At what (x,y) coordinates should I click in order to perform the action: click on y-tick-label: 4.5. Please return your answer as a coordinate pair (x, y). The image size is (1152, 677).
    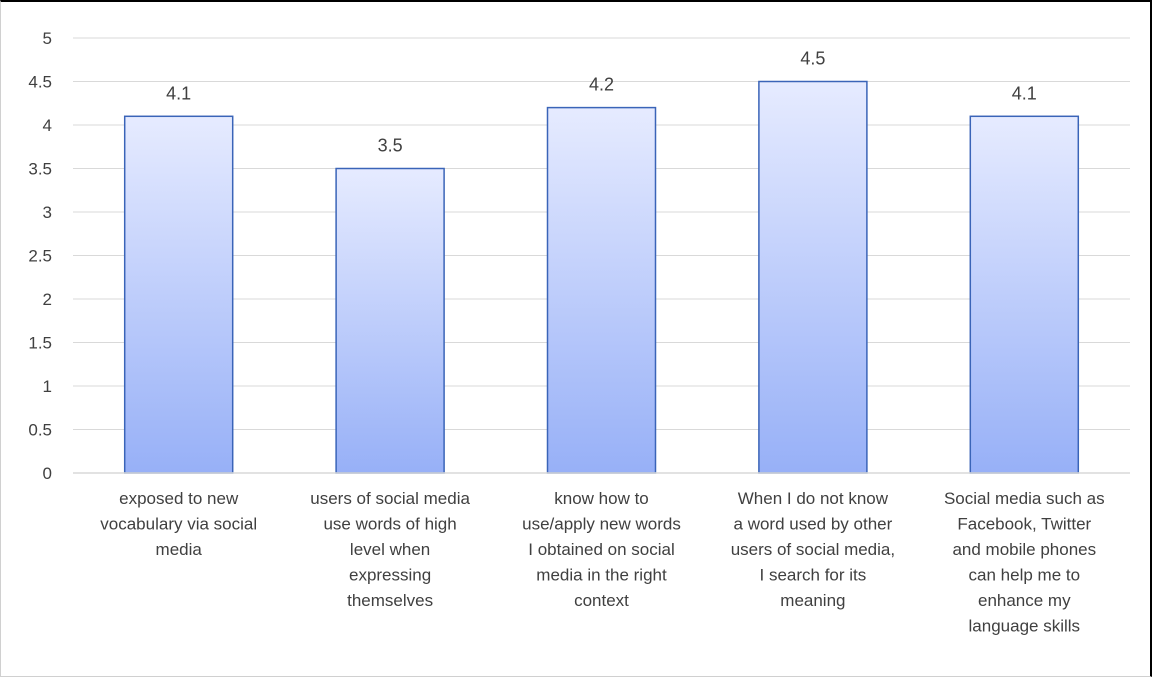
    Looking at the image, I should click on (40, 82).